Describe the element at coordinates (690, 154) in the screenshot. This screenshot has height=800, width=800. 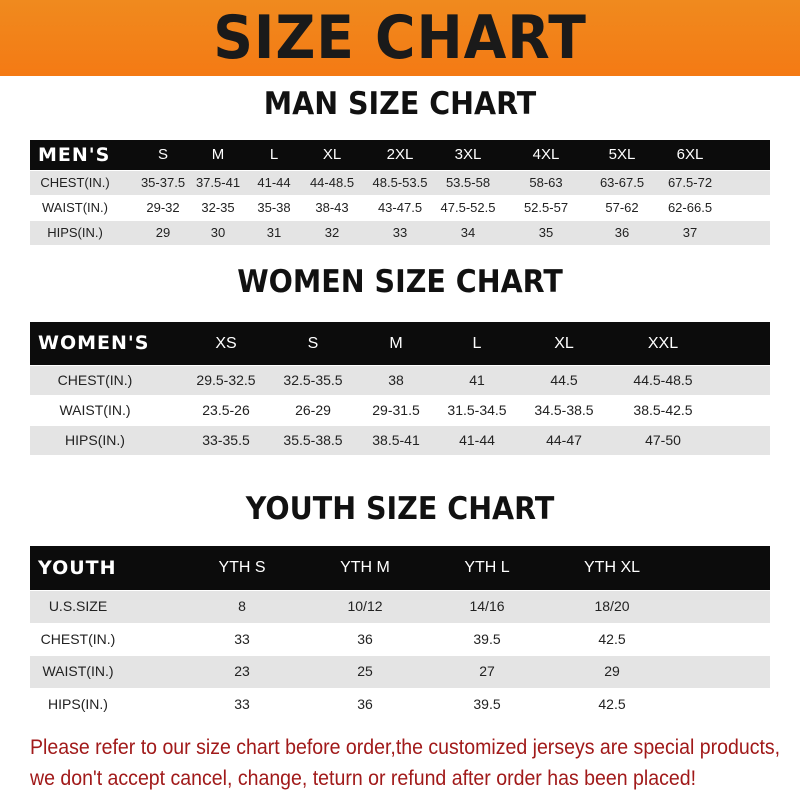
I see `size-header: 6XL` at that location.